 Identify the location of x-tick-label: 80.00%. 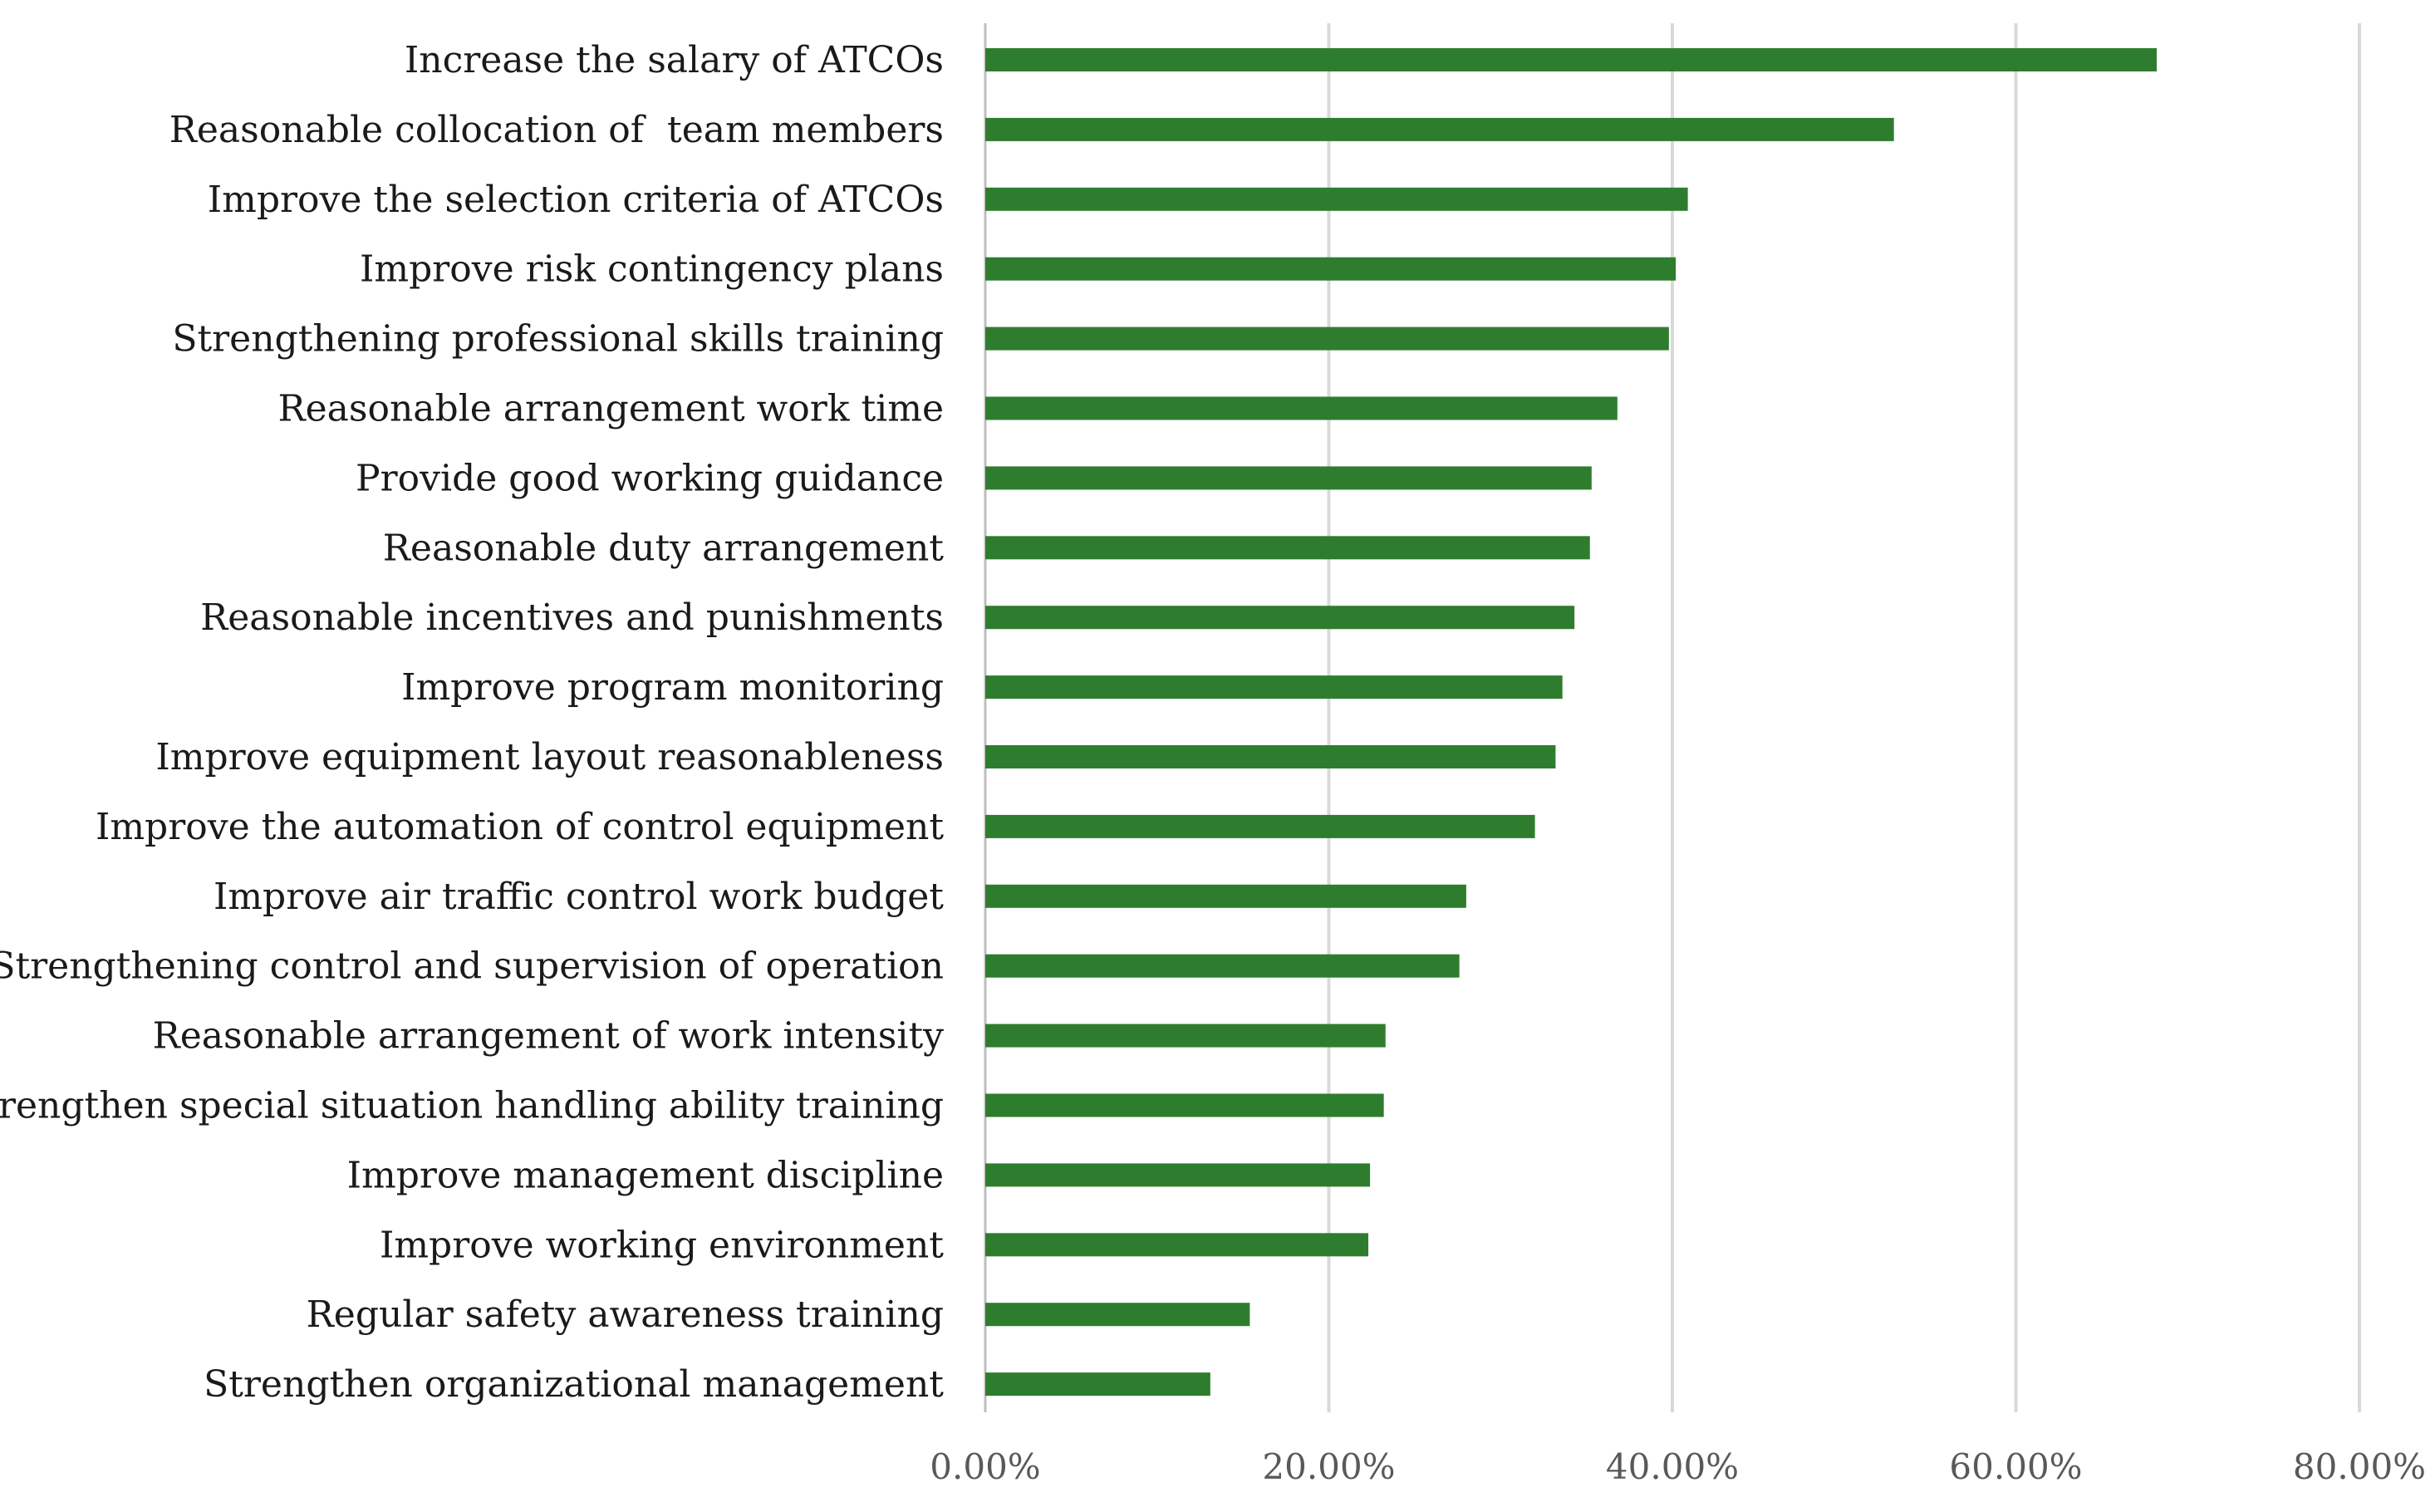
(2359, 1467).